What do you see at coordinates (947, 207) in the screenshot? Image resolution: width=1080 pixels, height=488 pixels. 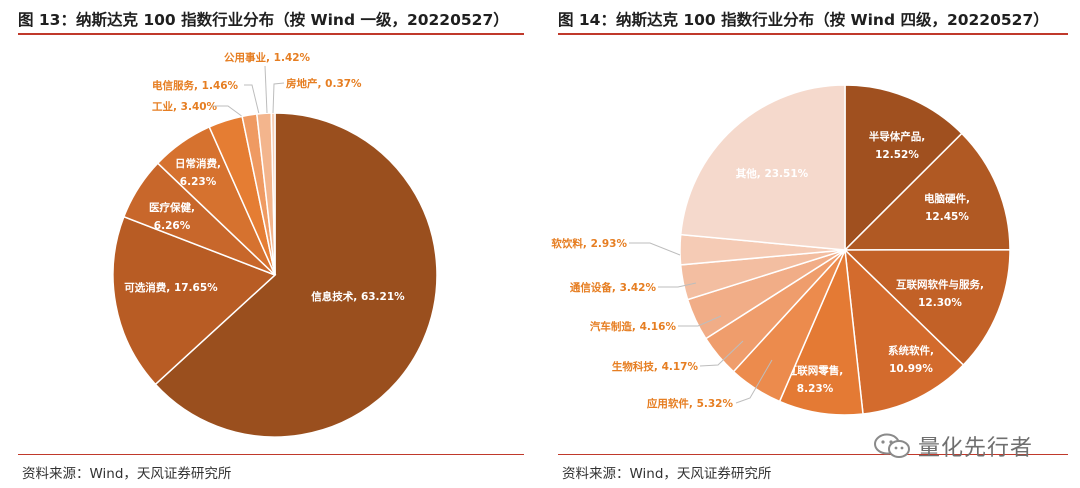 I see `right-data-label-1: 电脑硬件, 12.45%` at bounding box center [947, 207].